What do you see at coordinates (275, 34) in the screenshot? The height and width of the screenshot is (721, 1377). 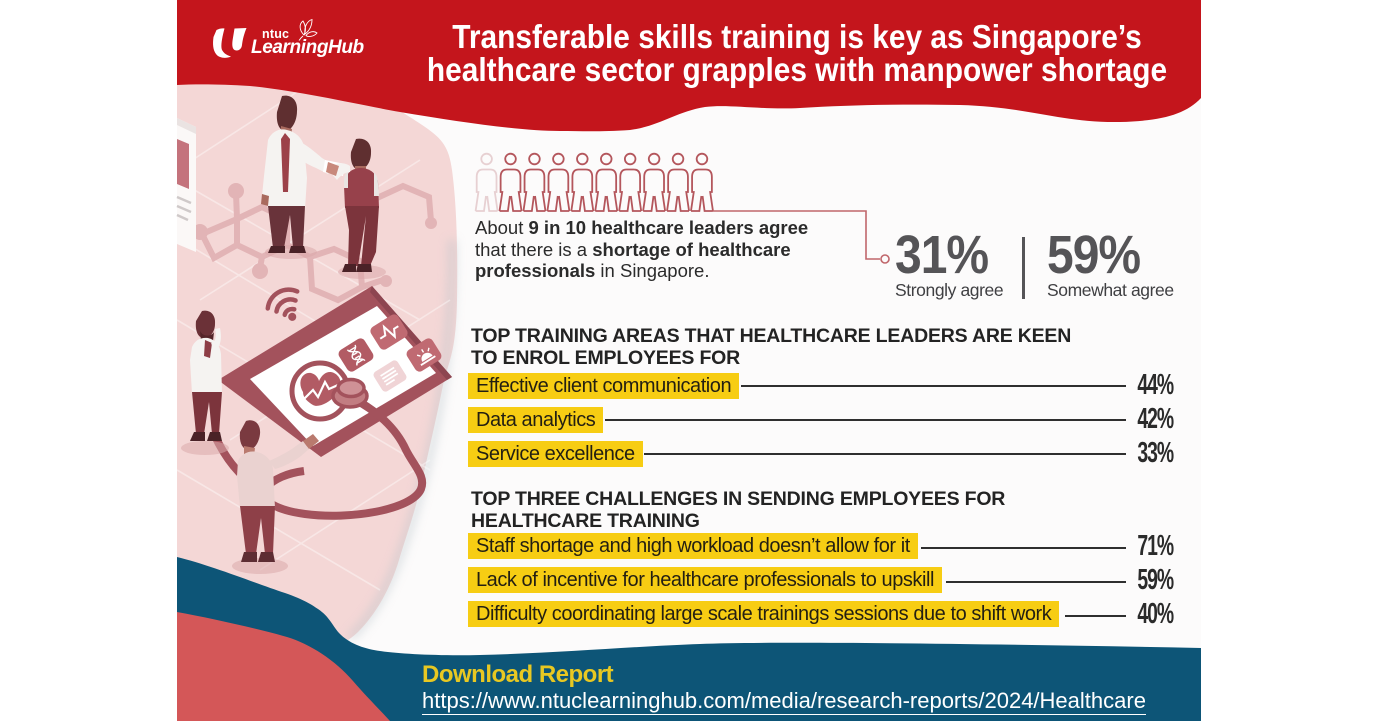 I see `svg-text: ntuc` at bounding box center [275, 34].